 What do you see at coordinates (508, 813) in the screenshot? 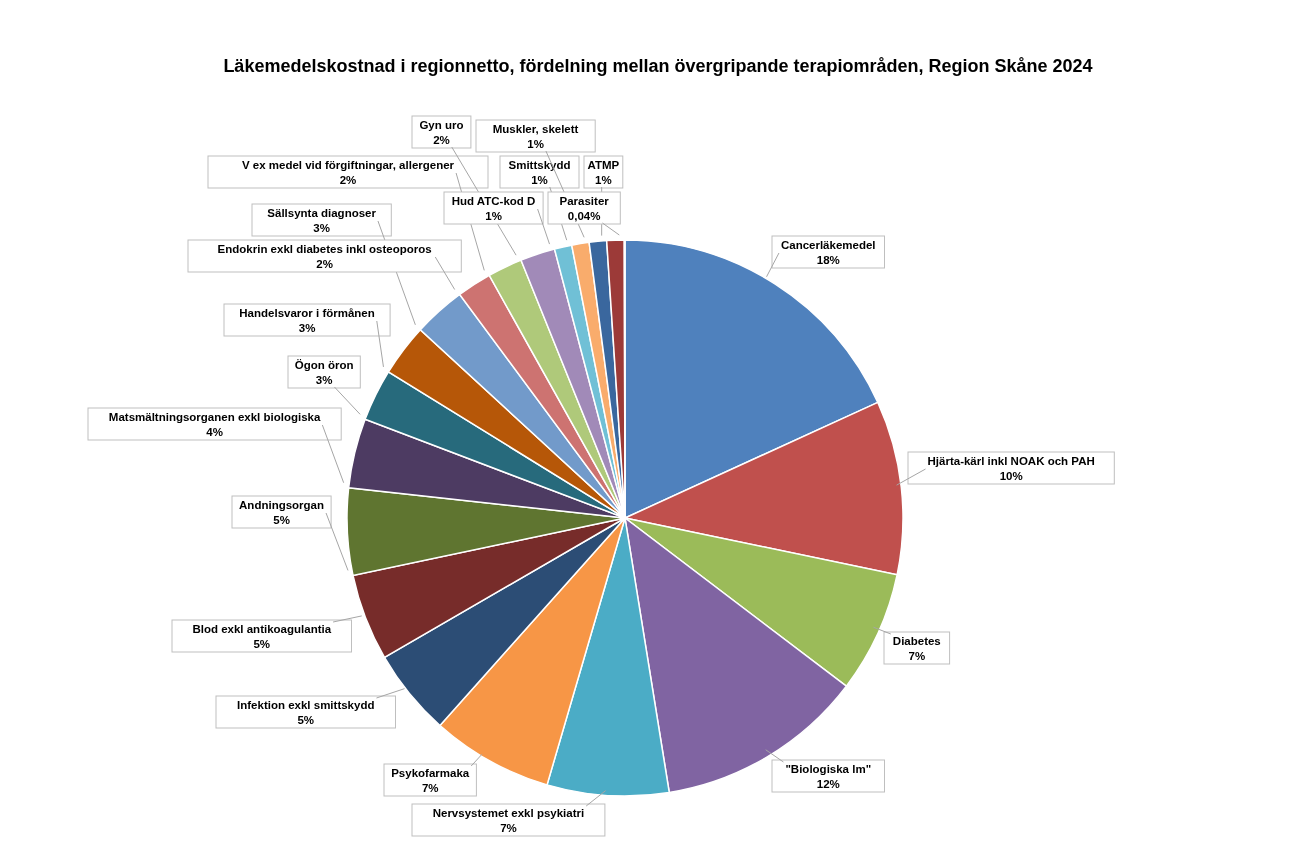
I see `slice-label: Nervsystemet exkl psykiatri` at bounding box center [508, 813].